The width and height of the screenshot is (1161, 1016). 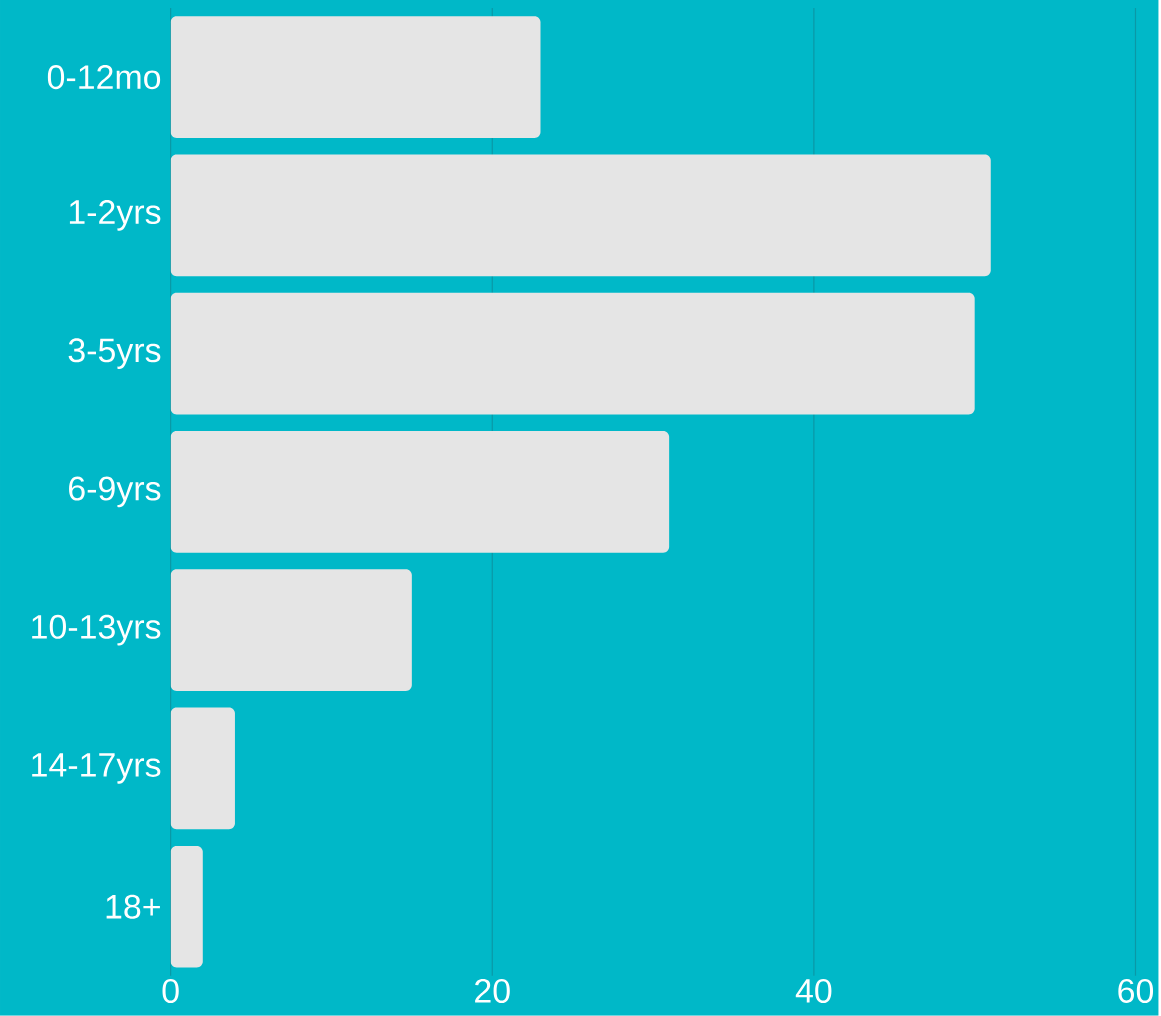 What do you see at coordinates (114, 354) in the screenshot?
I see `y-tick-label: 3-5yrs` at bounding box center [114, 354].